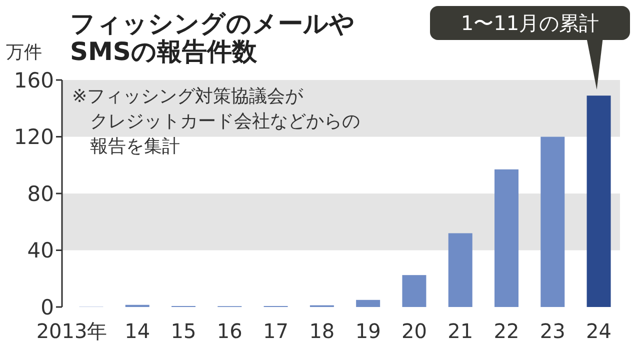  I want to click on x-tick-label: 20, so click(414, 331).